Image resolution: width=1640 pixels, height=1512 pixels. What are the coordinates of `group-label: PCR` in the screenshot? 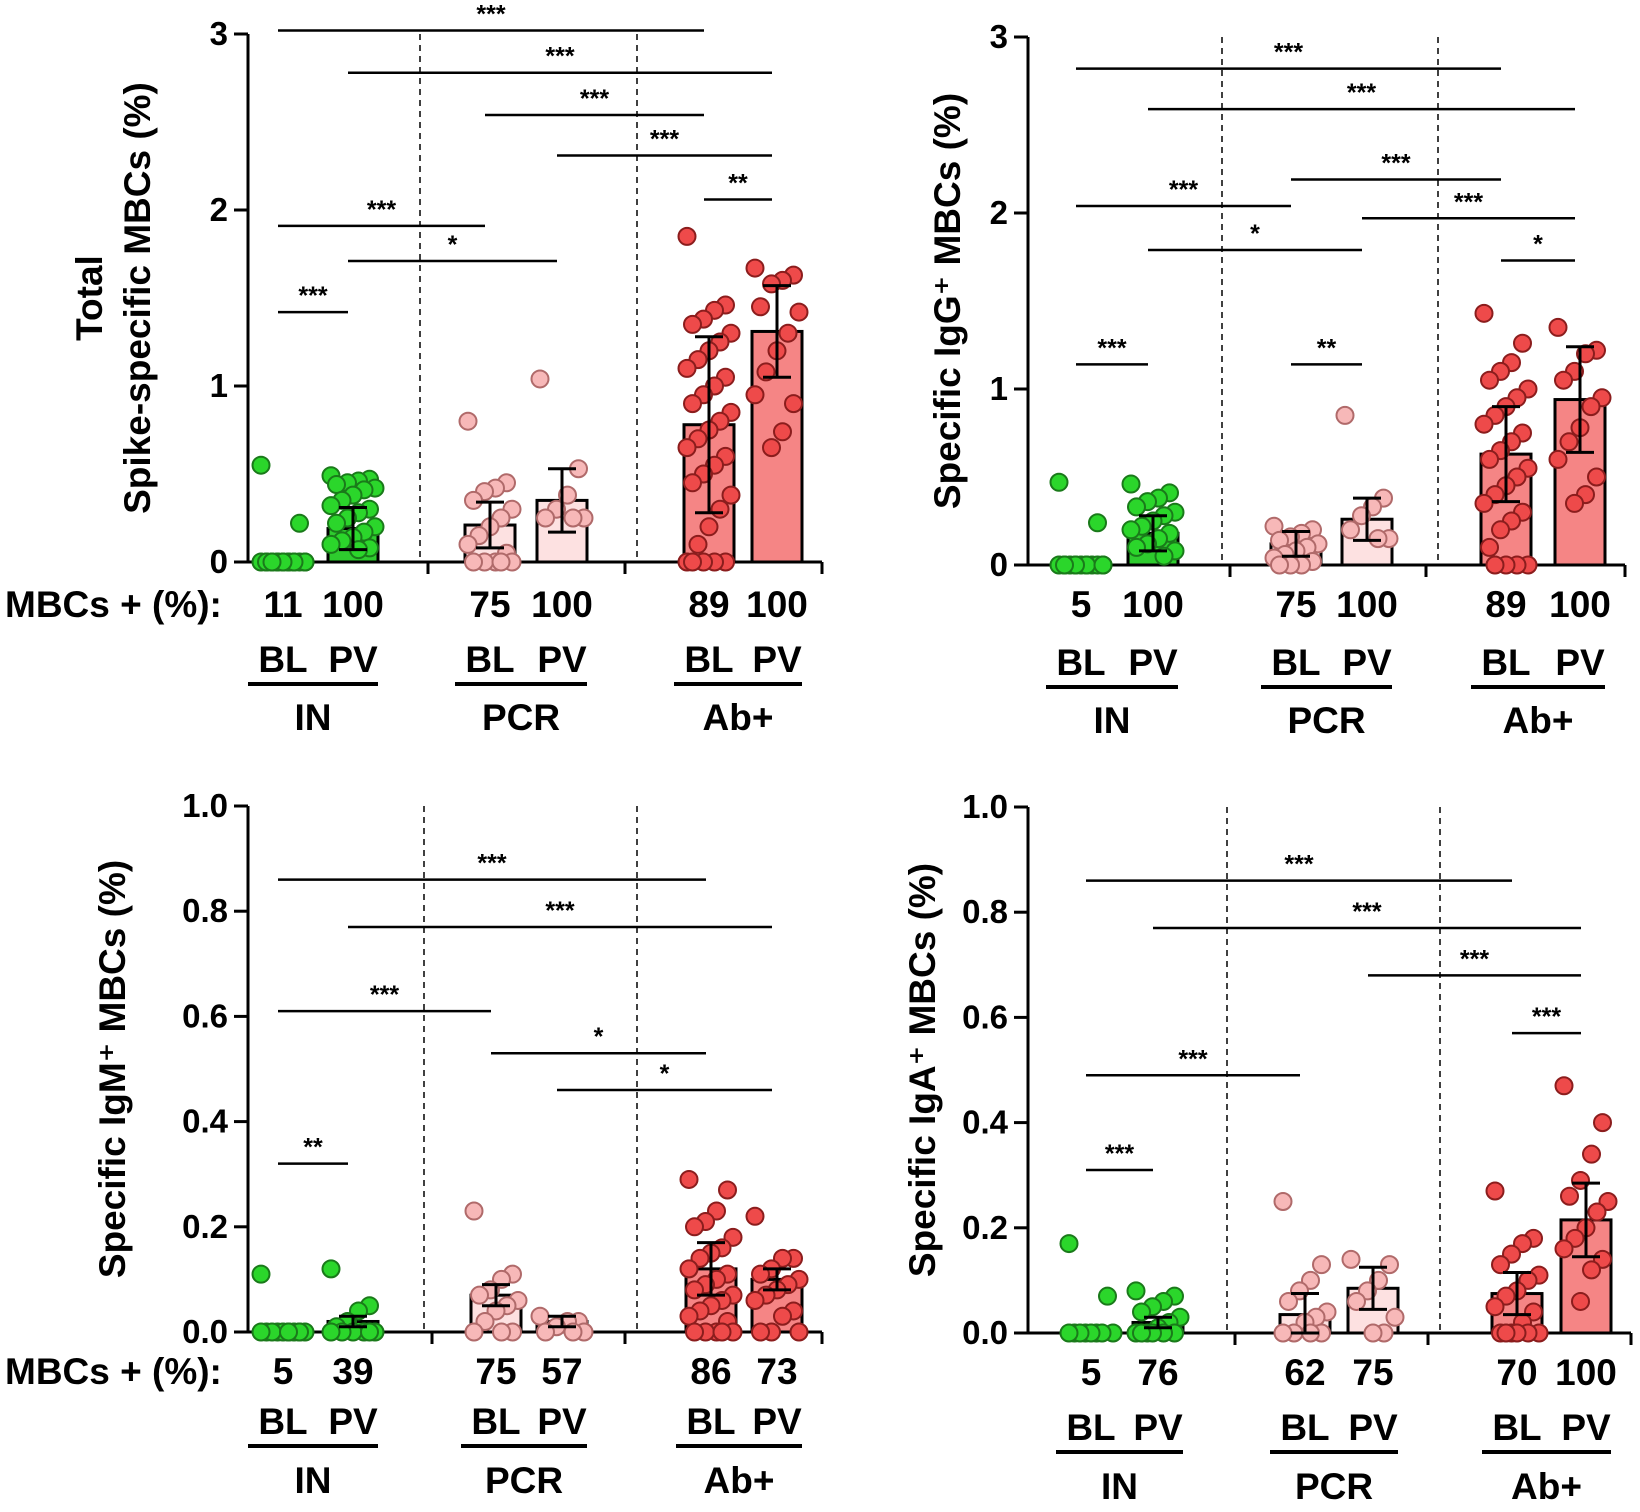 It's located at (524, 1480).